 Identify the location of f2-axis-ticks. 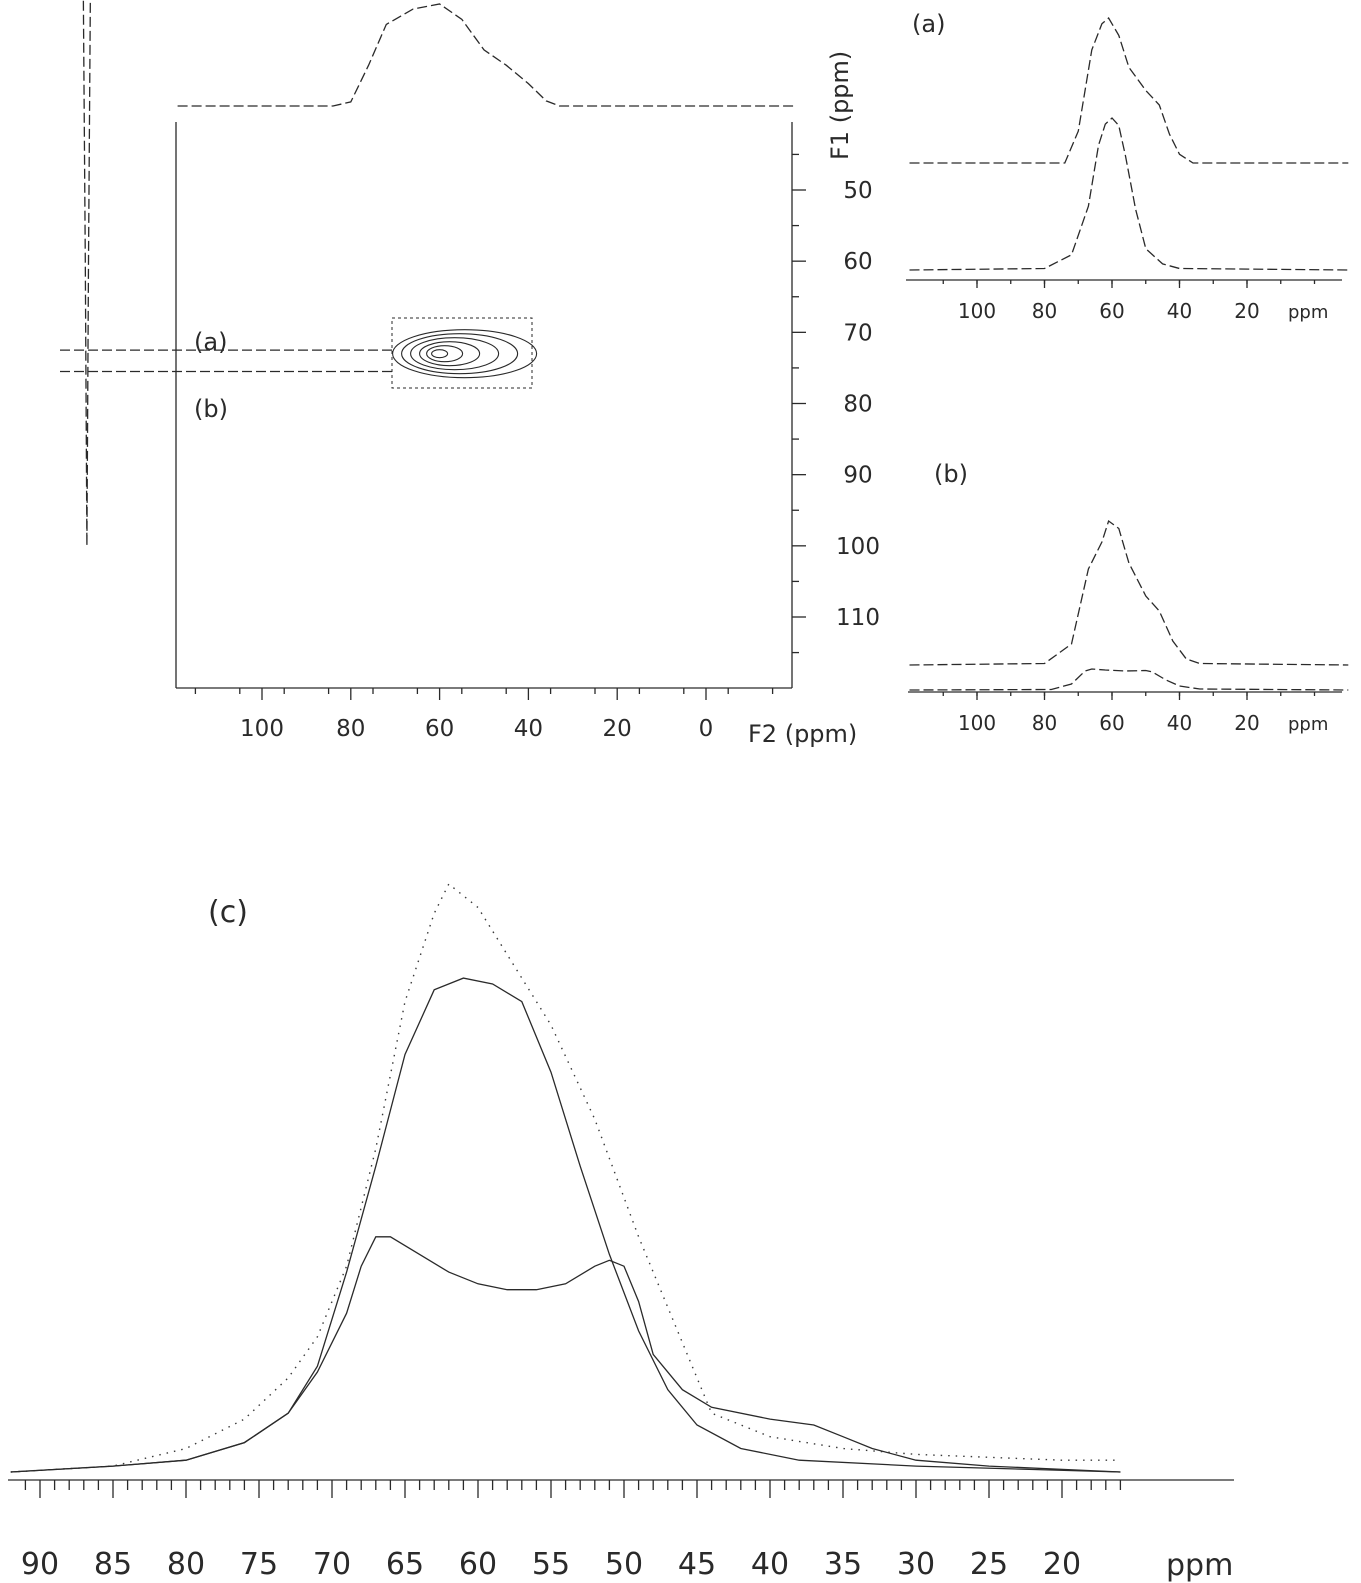
(484, 694).